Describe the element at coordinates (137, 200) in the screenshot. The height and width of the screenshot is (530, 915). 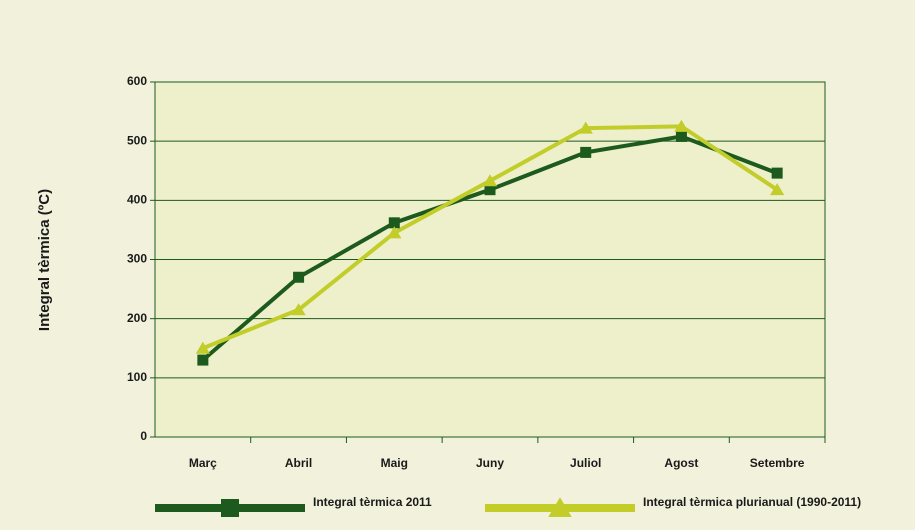
I see `y-tick-label: 400` at that location.